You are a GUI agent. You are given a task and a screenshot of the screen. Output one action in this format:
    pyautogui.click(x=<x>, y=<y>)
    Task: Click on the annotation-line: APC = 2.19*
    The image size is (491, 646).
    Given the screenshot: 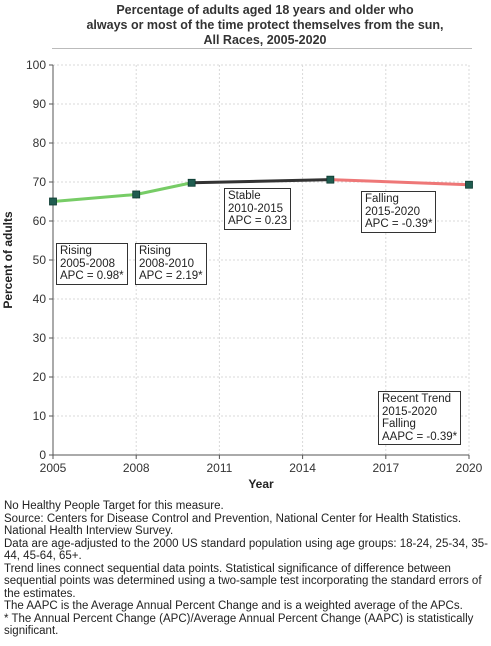 What is the action you would take?
    pyautogui.click(x=171, y=276)
    